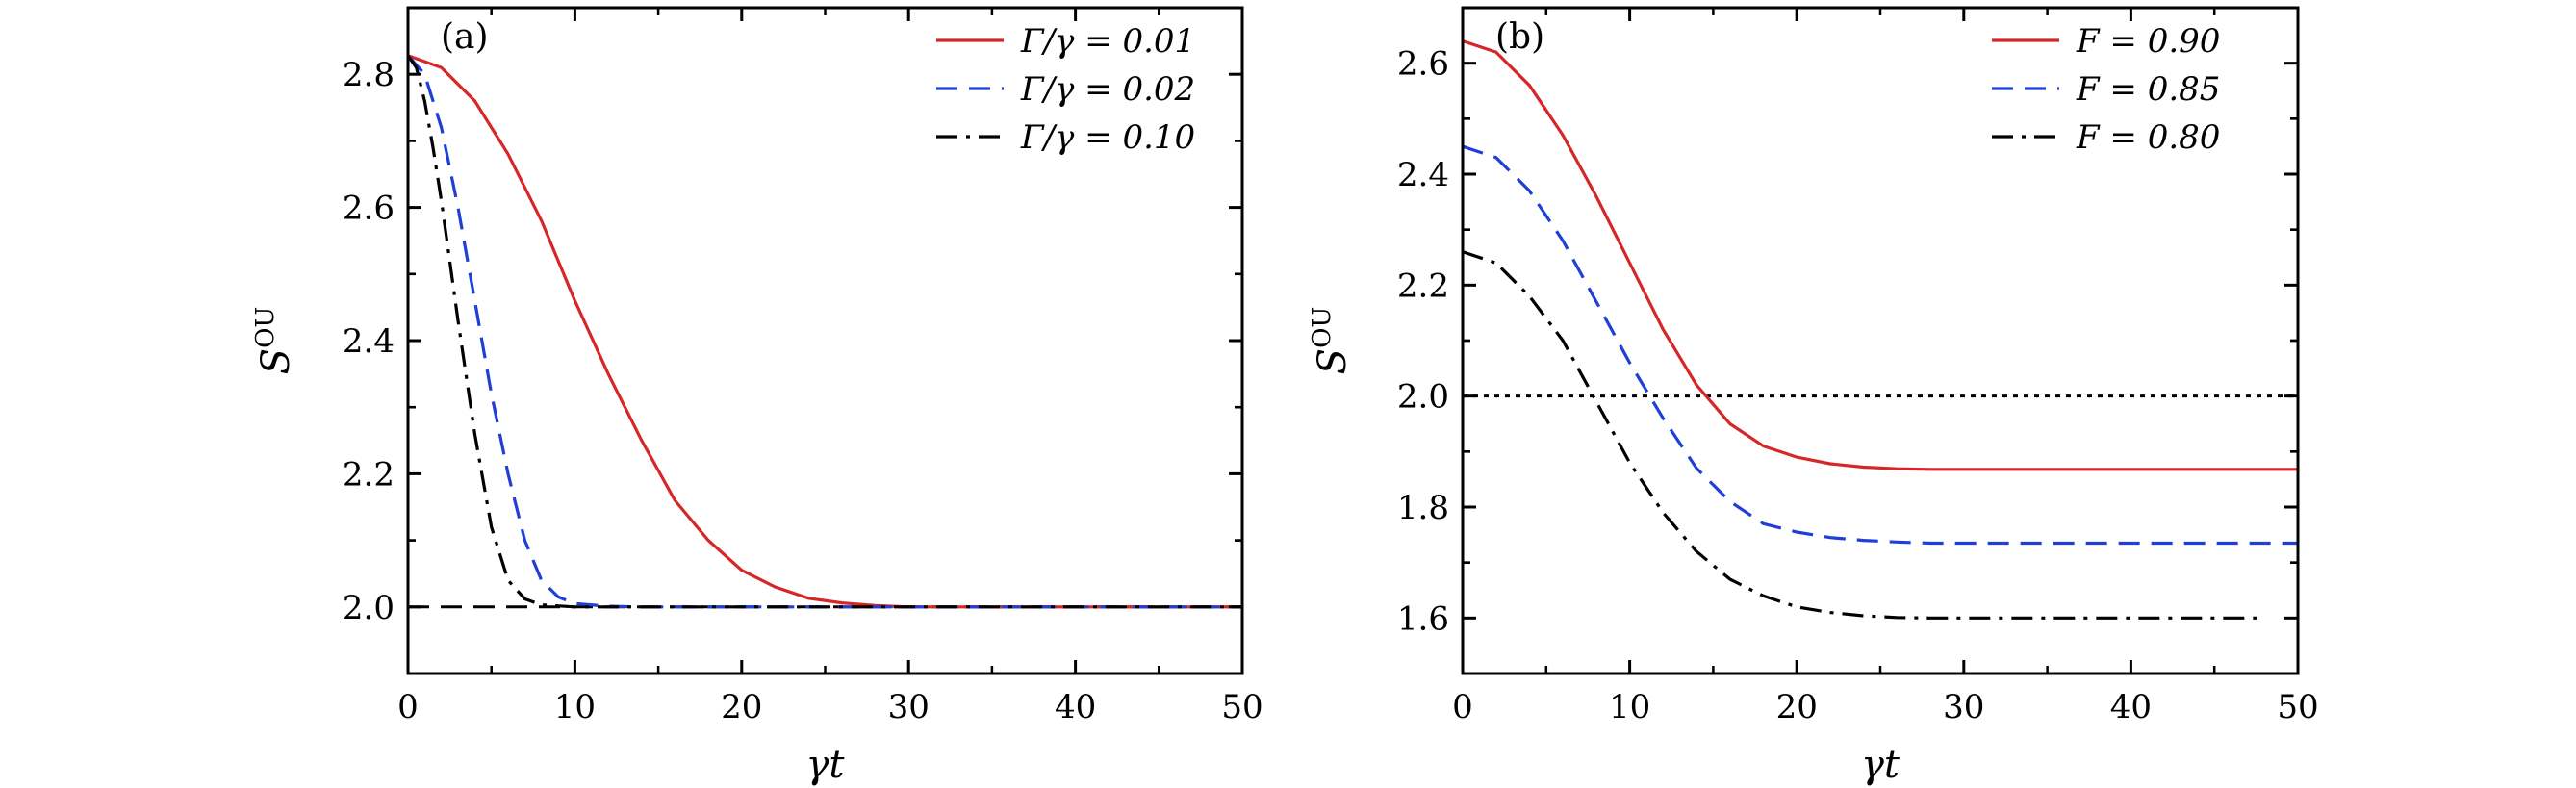 This screenshot has width=2576, height=788. I want to click on legend-label: F = 0.80, so click(2148, 137).